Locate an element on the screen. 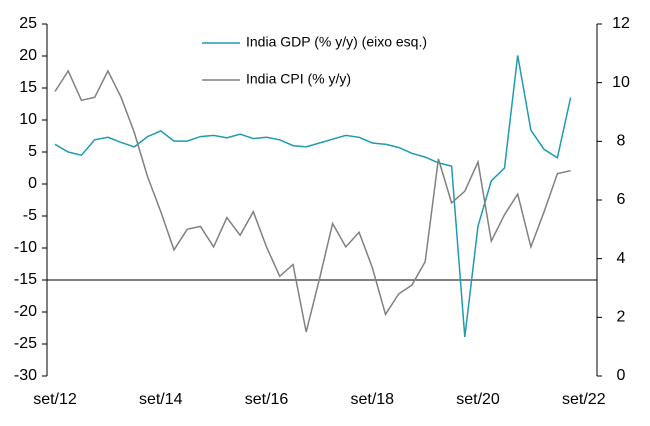  x-tick-label: set/18 is located at coordinates (372, 399).